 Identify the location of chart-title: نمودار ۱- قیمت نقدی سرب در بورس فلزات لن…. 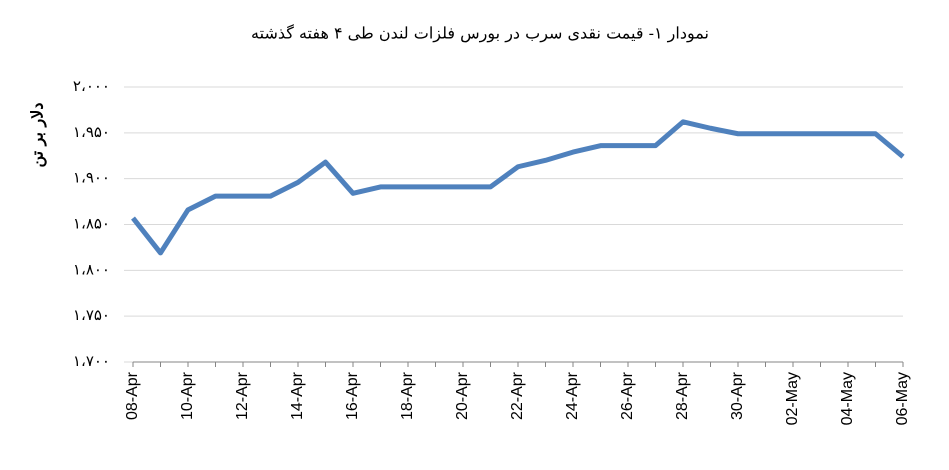
(480, 33).